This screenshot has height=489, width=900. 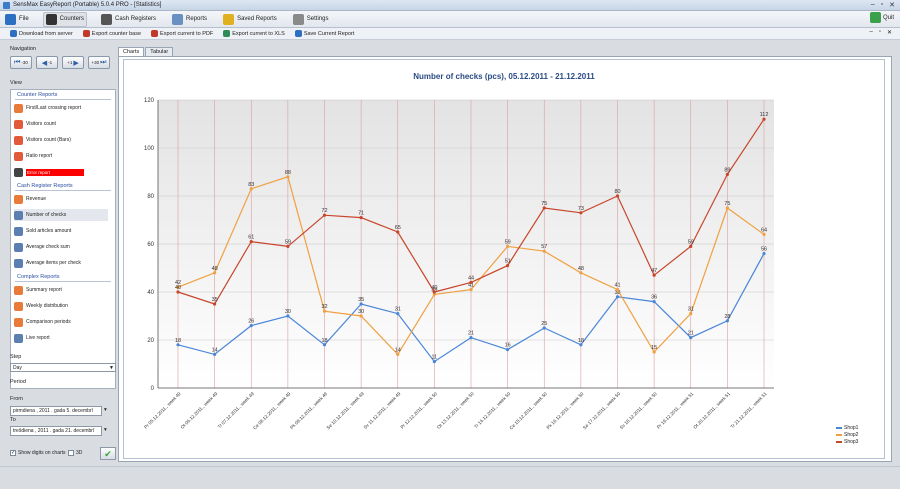 What do you see at coordinates (879, 32) in the screenshot?
I see `mdi-restore-button: ▫` at bounding box center [879, 32].